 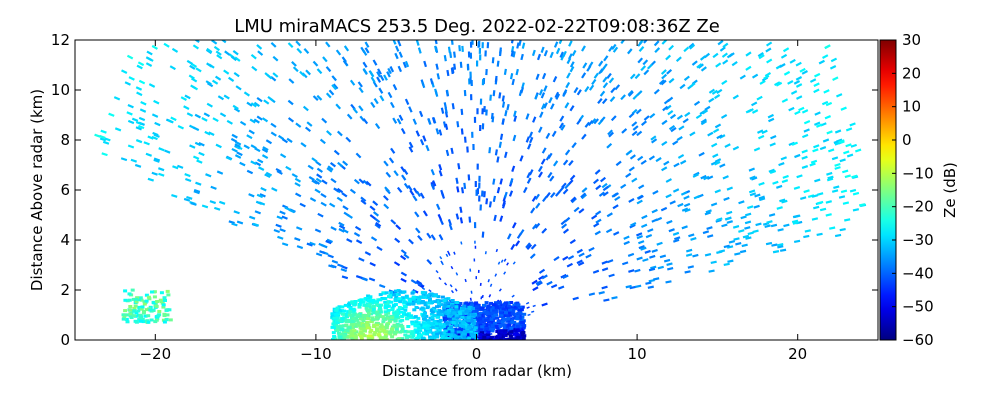 I want to click on colorbar-tick-label: −30, so click(x=918, y=240).